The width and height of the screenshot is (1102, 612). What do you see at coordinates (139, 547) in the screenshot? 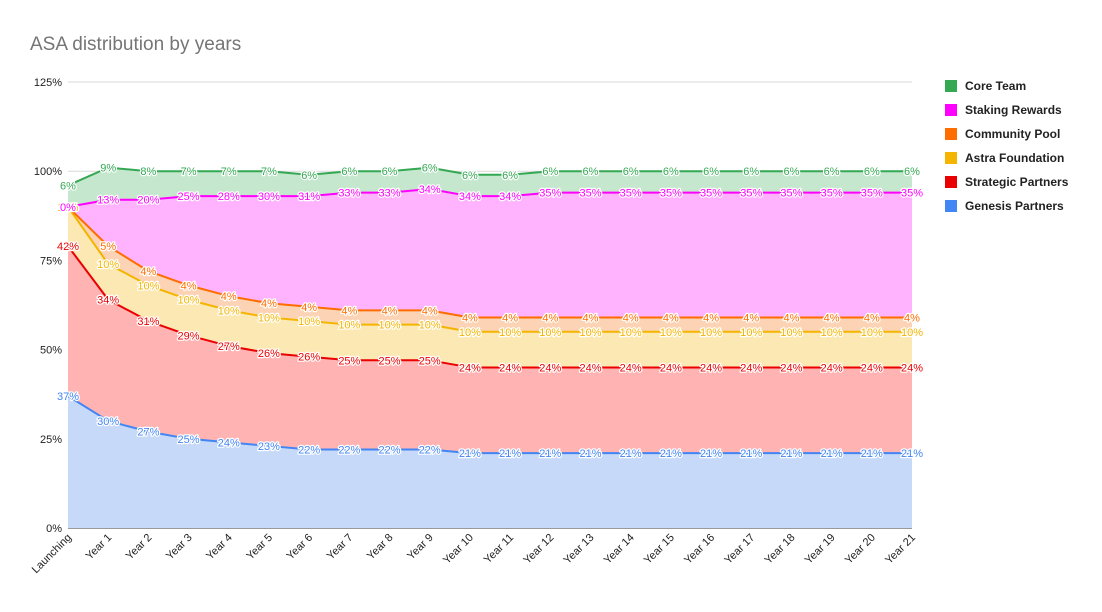
I see `x-tick-label: Year 2` at bounding box center [139, 547].